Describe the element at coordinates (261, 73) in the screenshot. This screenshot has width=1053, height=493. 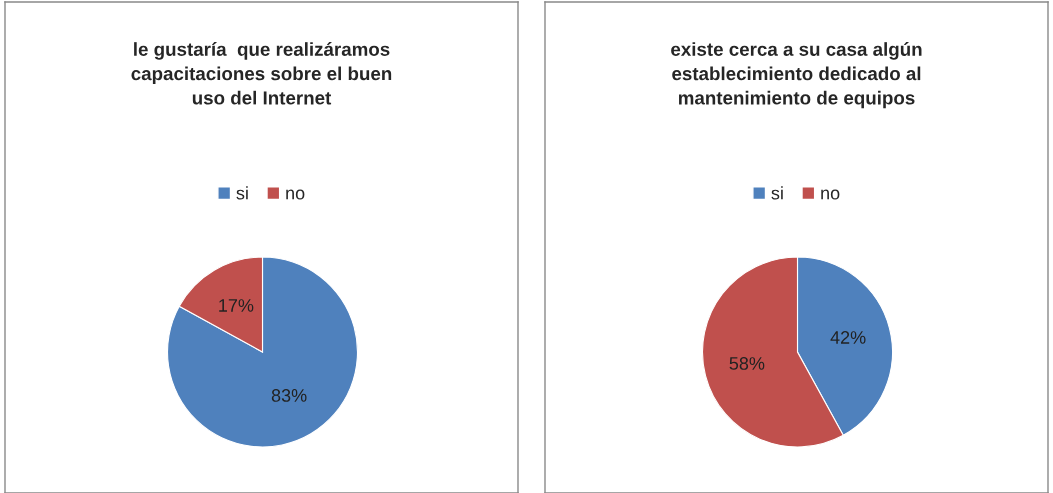
I see `chart-title: le gustaría que realizáramos capacitaciones sobre el buen uso del Internet` at that location.